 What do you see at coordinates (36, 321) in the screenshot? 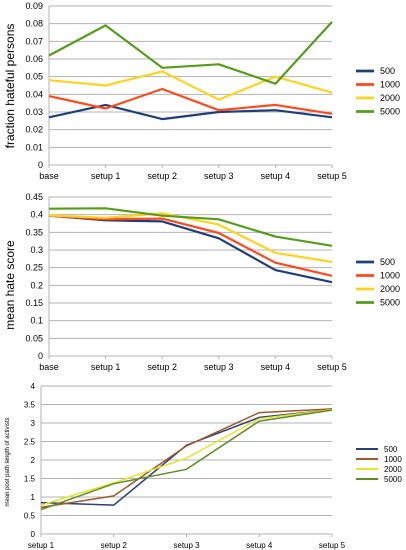
I see `y-tick-label: 0.1` at bounding box center [36, 321].